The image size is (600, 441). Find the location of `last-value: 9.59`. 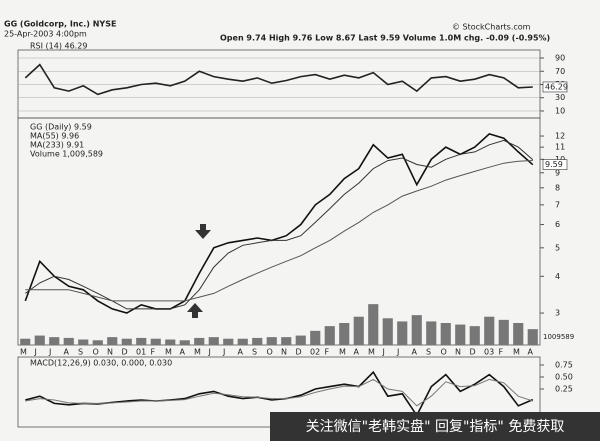

last-value: 9.59 is located at coordinates (554, 164).